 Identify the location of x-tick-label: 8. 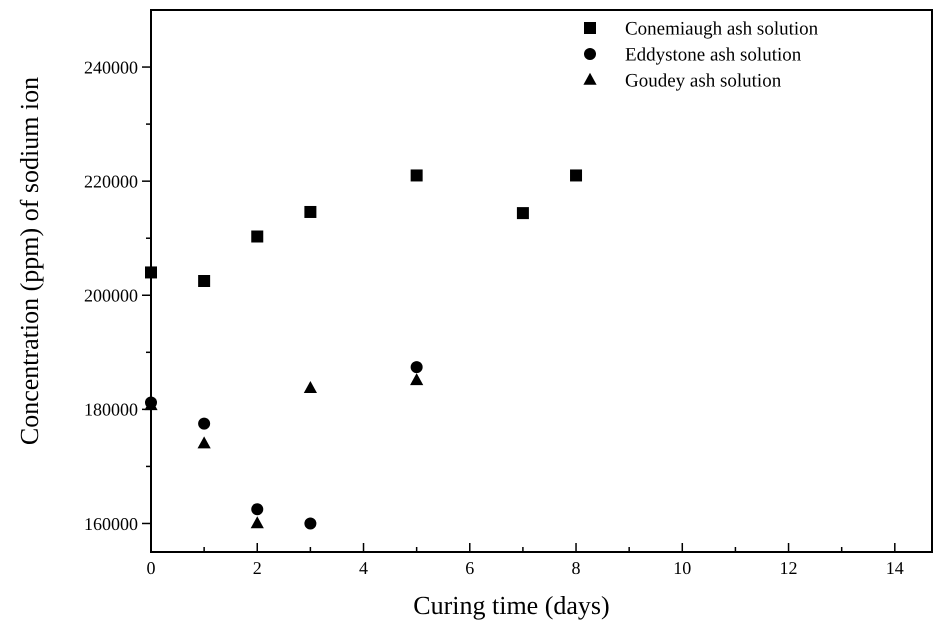
(576, 568).